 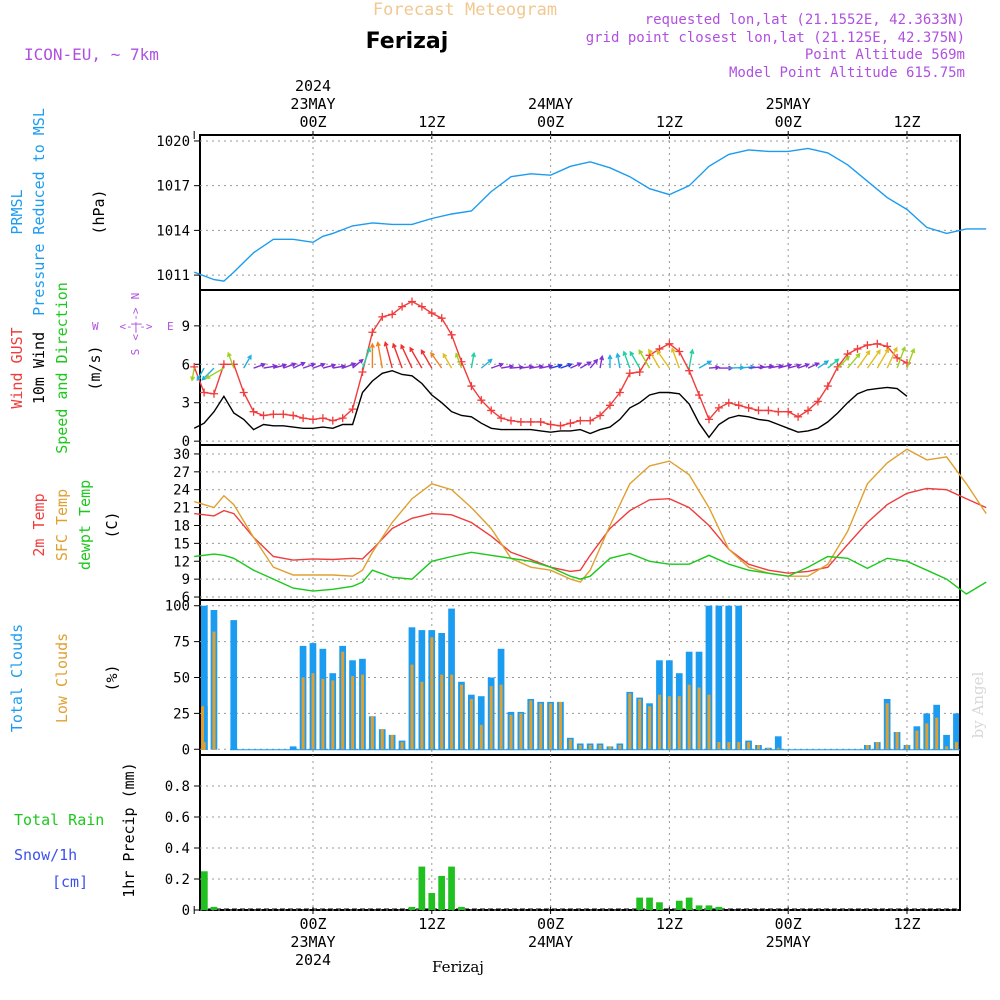 I want to click on y-tick-label: 0, so click(x=186, y=911).